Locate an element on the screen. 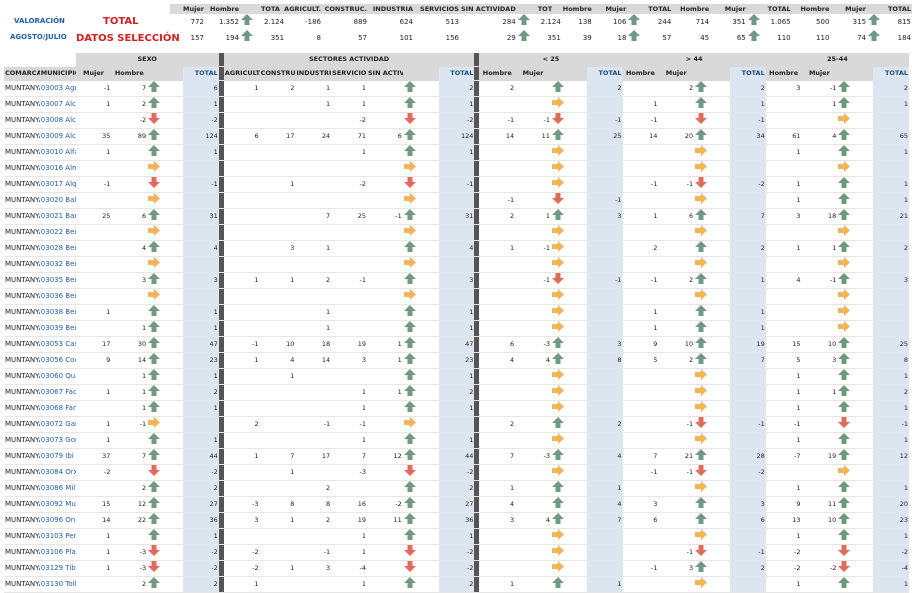 This screenshot has width=912, height=593. municipio-link: 03035 Benilloba is located at coordinates (57, 280).